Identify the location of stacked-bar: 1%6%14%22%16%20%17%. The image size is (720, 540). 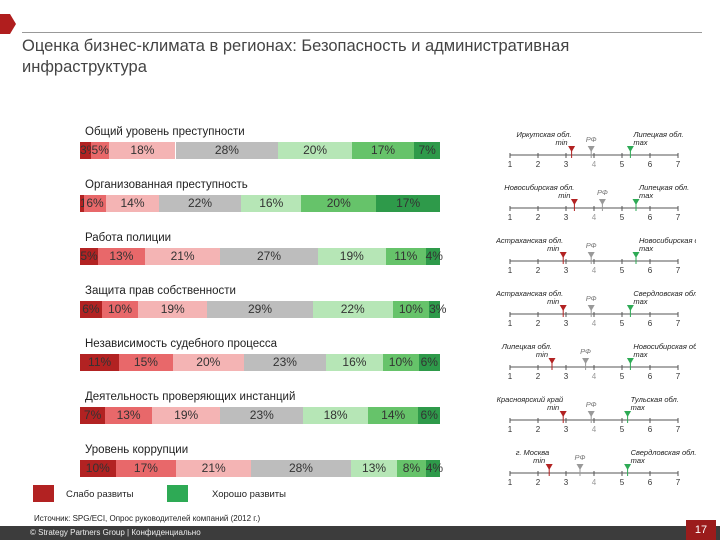
(260, 203).